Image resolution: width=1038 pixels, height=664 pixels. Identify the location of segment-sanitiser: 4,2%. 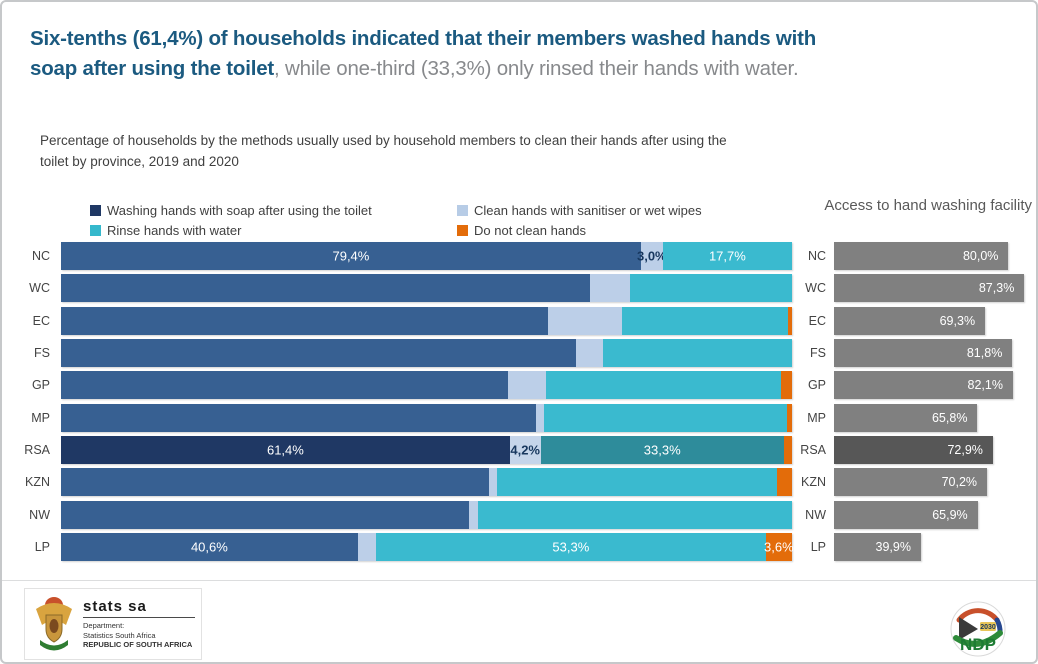
(525, 449).